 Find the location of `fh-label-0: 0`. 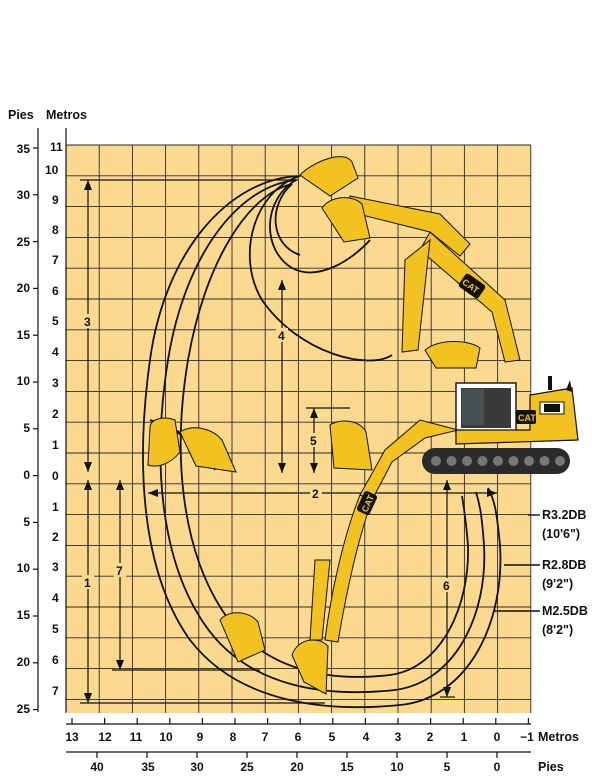

fh-label-0: 0 is located at coordinates (497, 767).